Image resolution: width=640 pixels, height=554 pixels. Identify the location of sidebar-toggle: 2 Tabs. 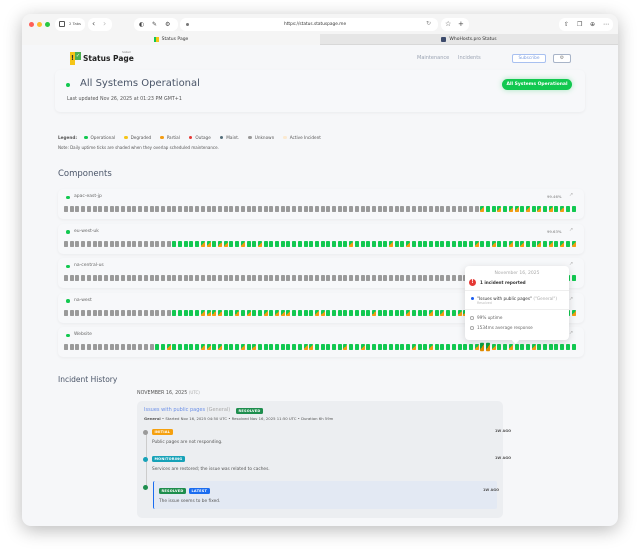
(70, 24).